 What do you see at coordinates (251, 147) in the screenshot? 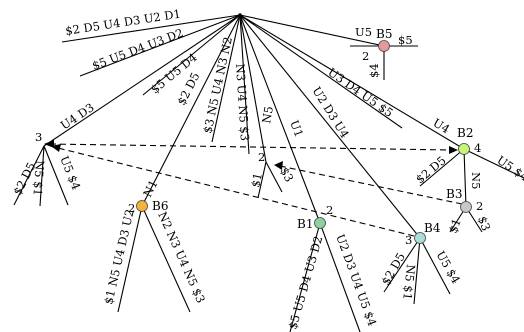
I see `dashed-arrow-left-to-b2` at bounding box center [251, 147].